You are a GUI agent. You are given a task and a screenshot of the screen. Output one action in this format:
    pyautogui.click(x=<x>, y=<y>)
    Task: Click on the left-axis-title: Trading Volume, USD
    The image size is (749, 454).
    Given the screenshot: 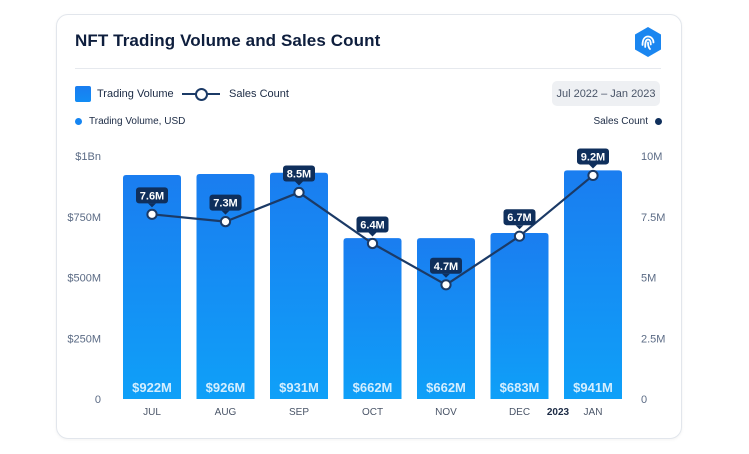 What is the action you would take?
    pyautogui.click(x=130, y=121)
    